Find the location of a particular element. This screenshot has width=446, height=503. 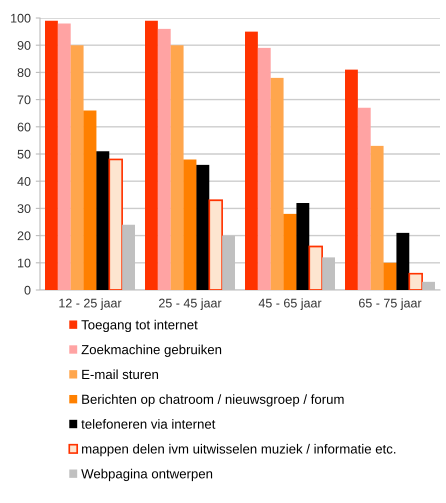

y-tick-label: 20 is located at coordinates (24, 235).